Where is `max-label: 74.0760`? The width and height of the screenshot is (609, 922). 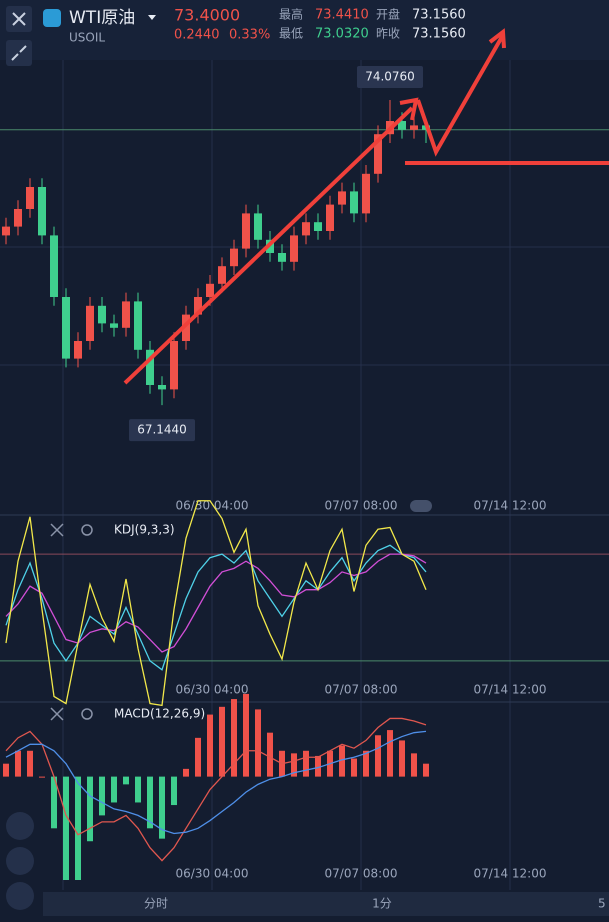 max-label: 74.0760 is located at coordinates (390, 77).